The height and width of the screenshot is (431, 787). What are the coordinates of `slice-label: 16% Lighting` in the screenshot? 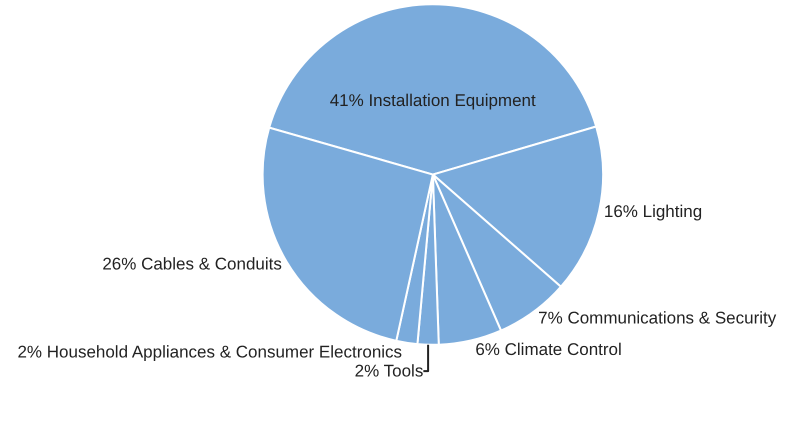 It's located at (653, 212).